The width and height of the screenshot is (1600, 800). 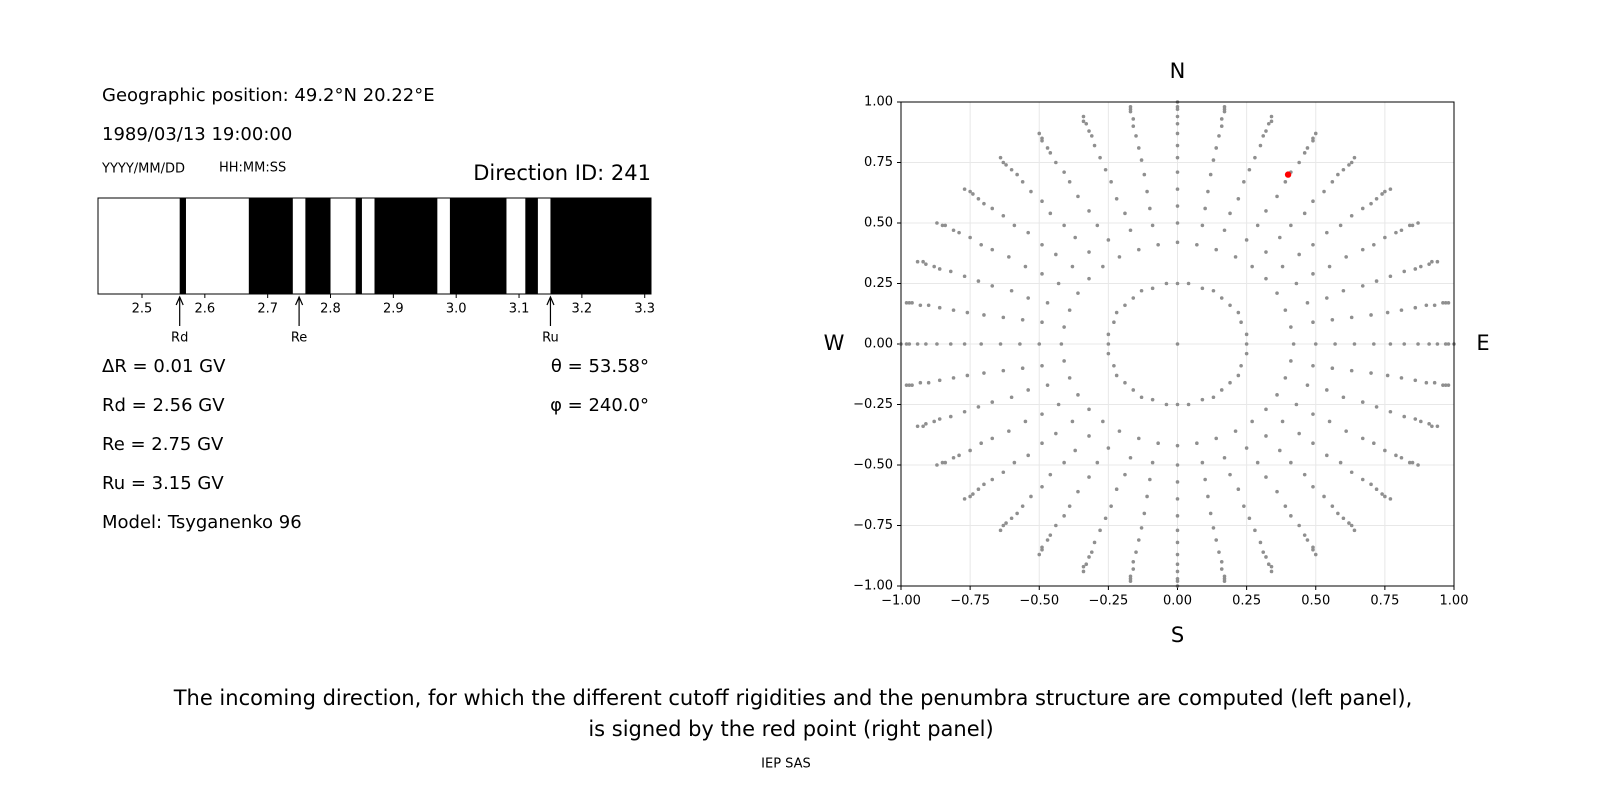 What do you see at coordinates (970, 601) in the screenshot?
I see `x-tick-label: −0.75` at bounding box center [970, 601].